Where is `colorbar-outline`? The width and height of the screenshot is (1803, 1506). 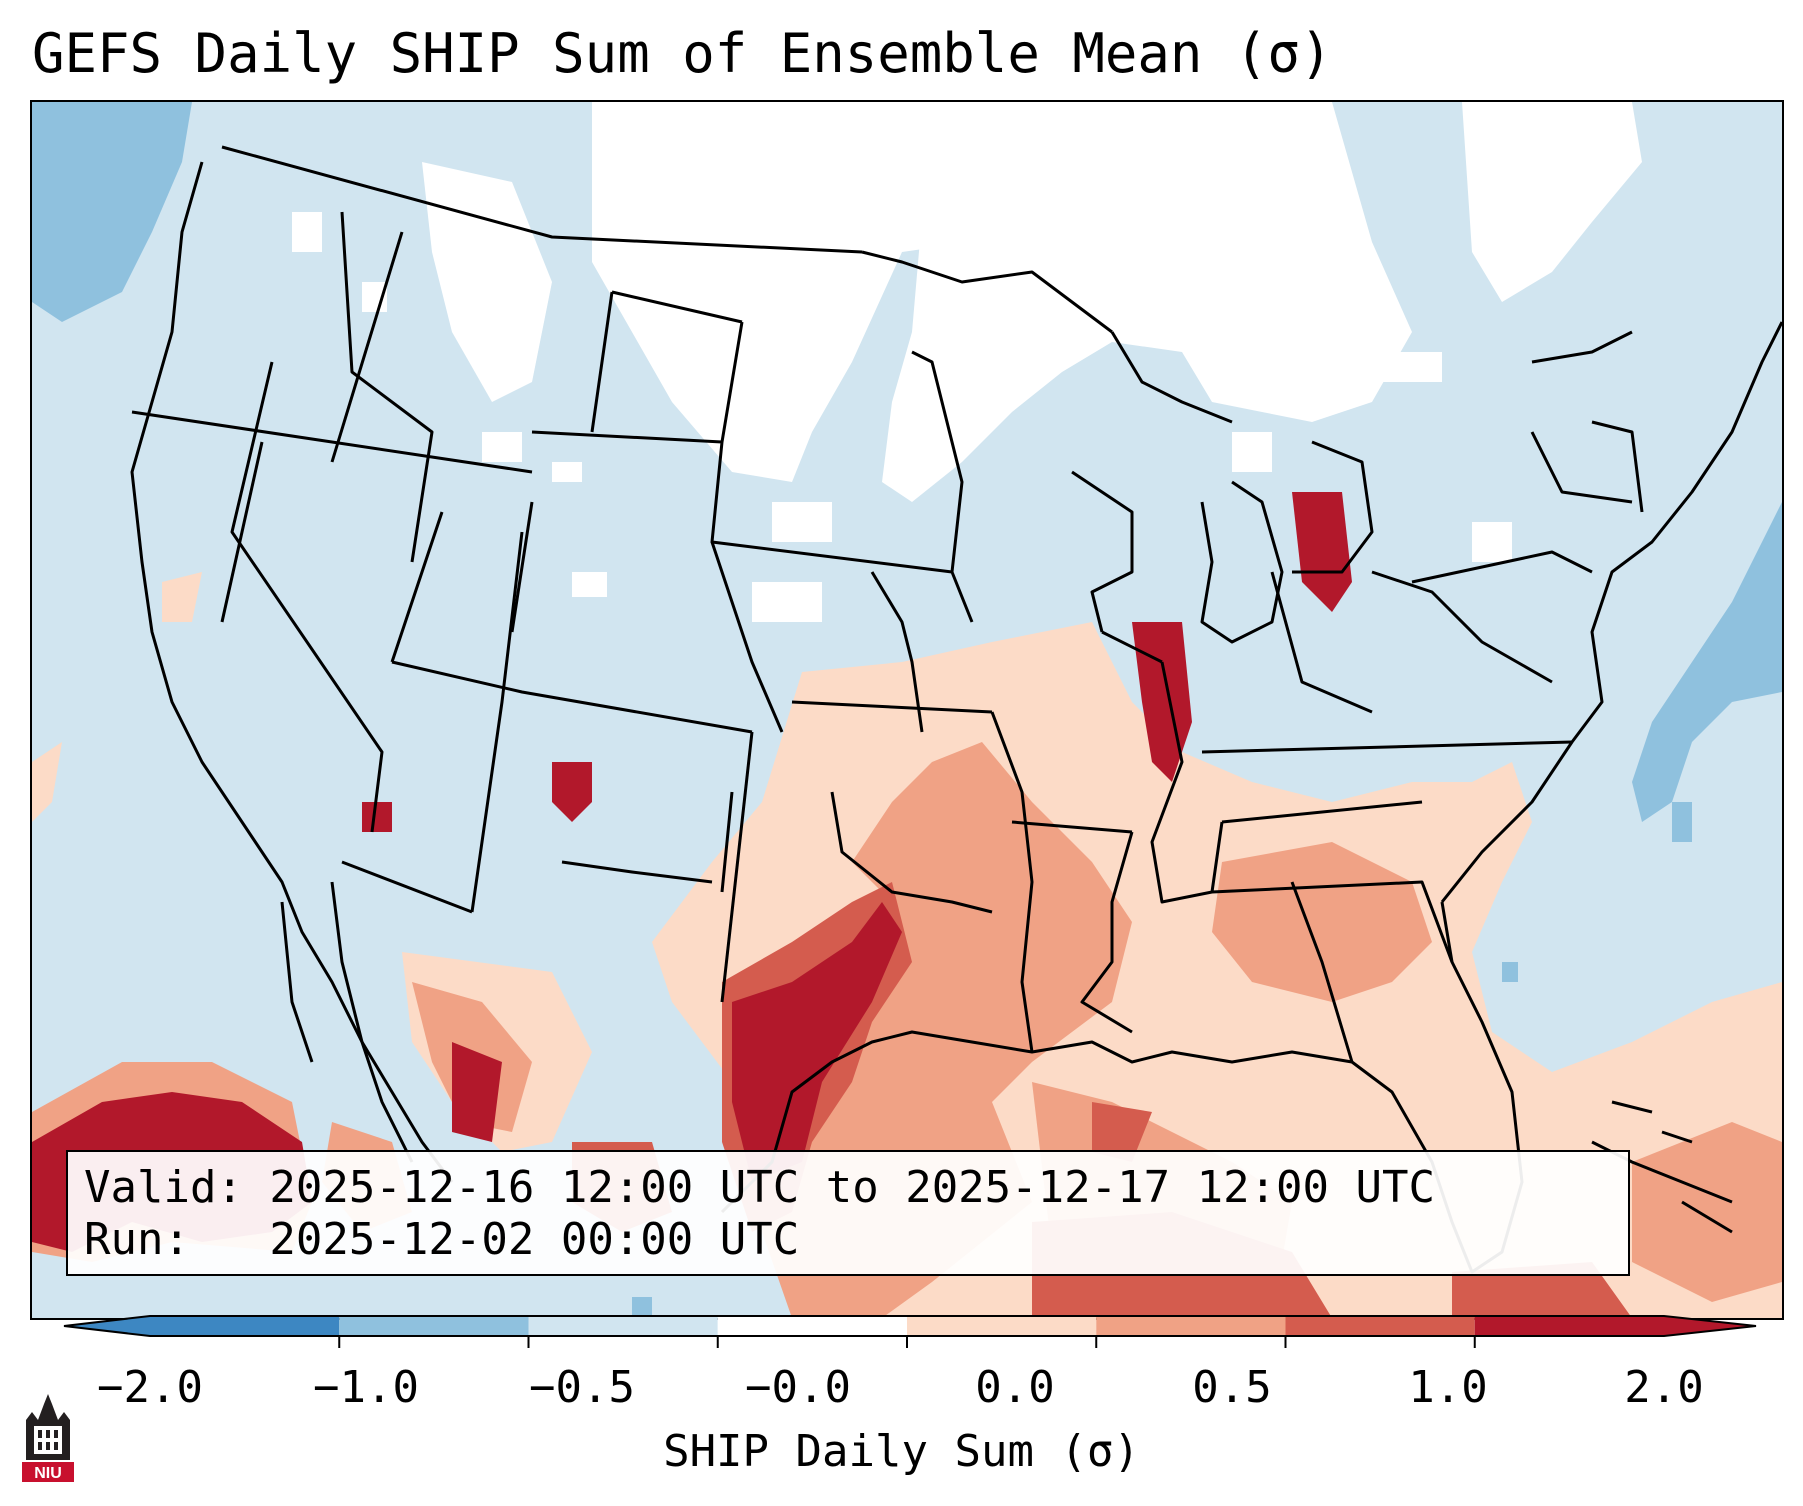
colorbar-outline is located at coordinates (910, 1326).